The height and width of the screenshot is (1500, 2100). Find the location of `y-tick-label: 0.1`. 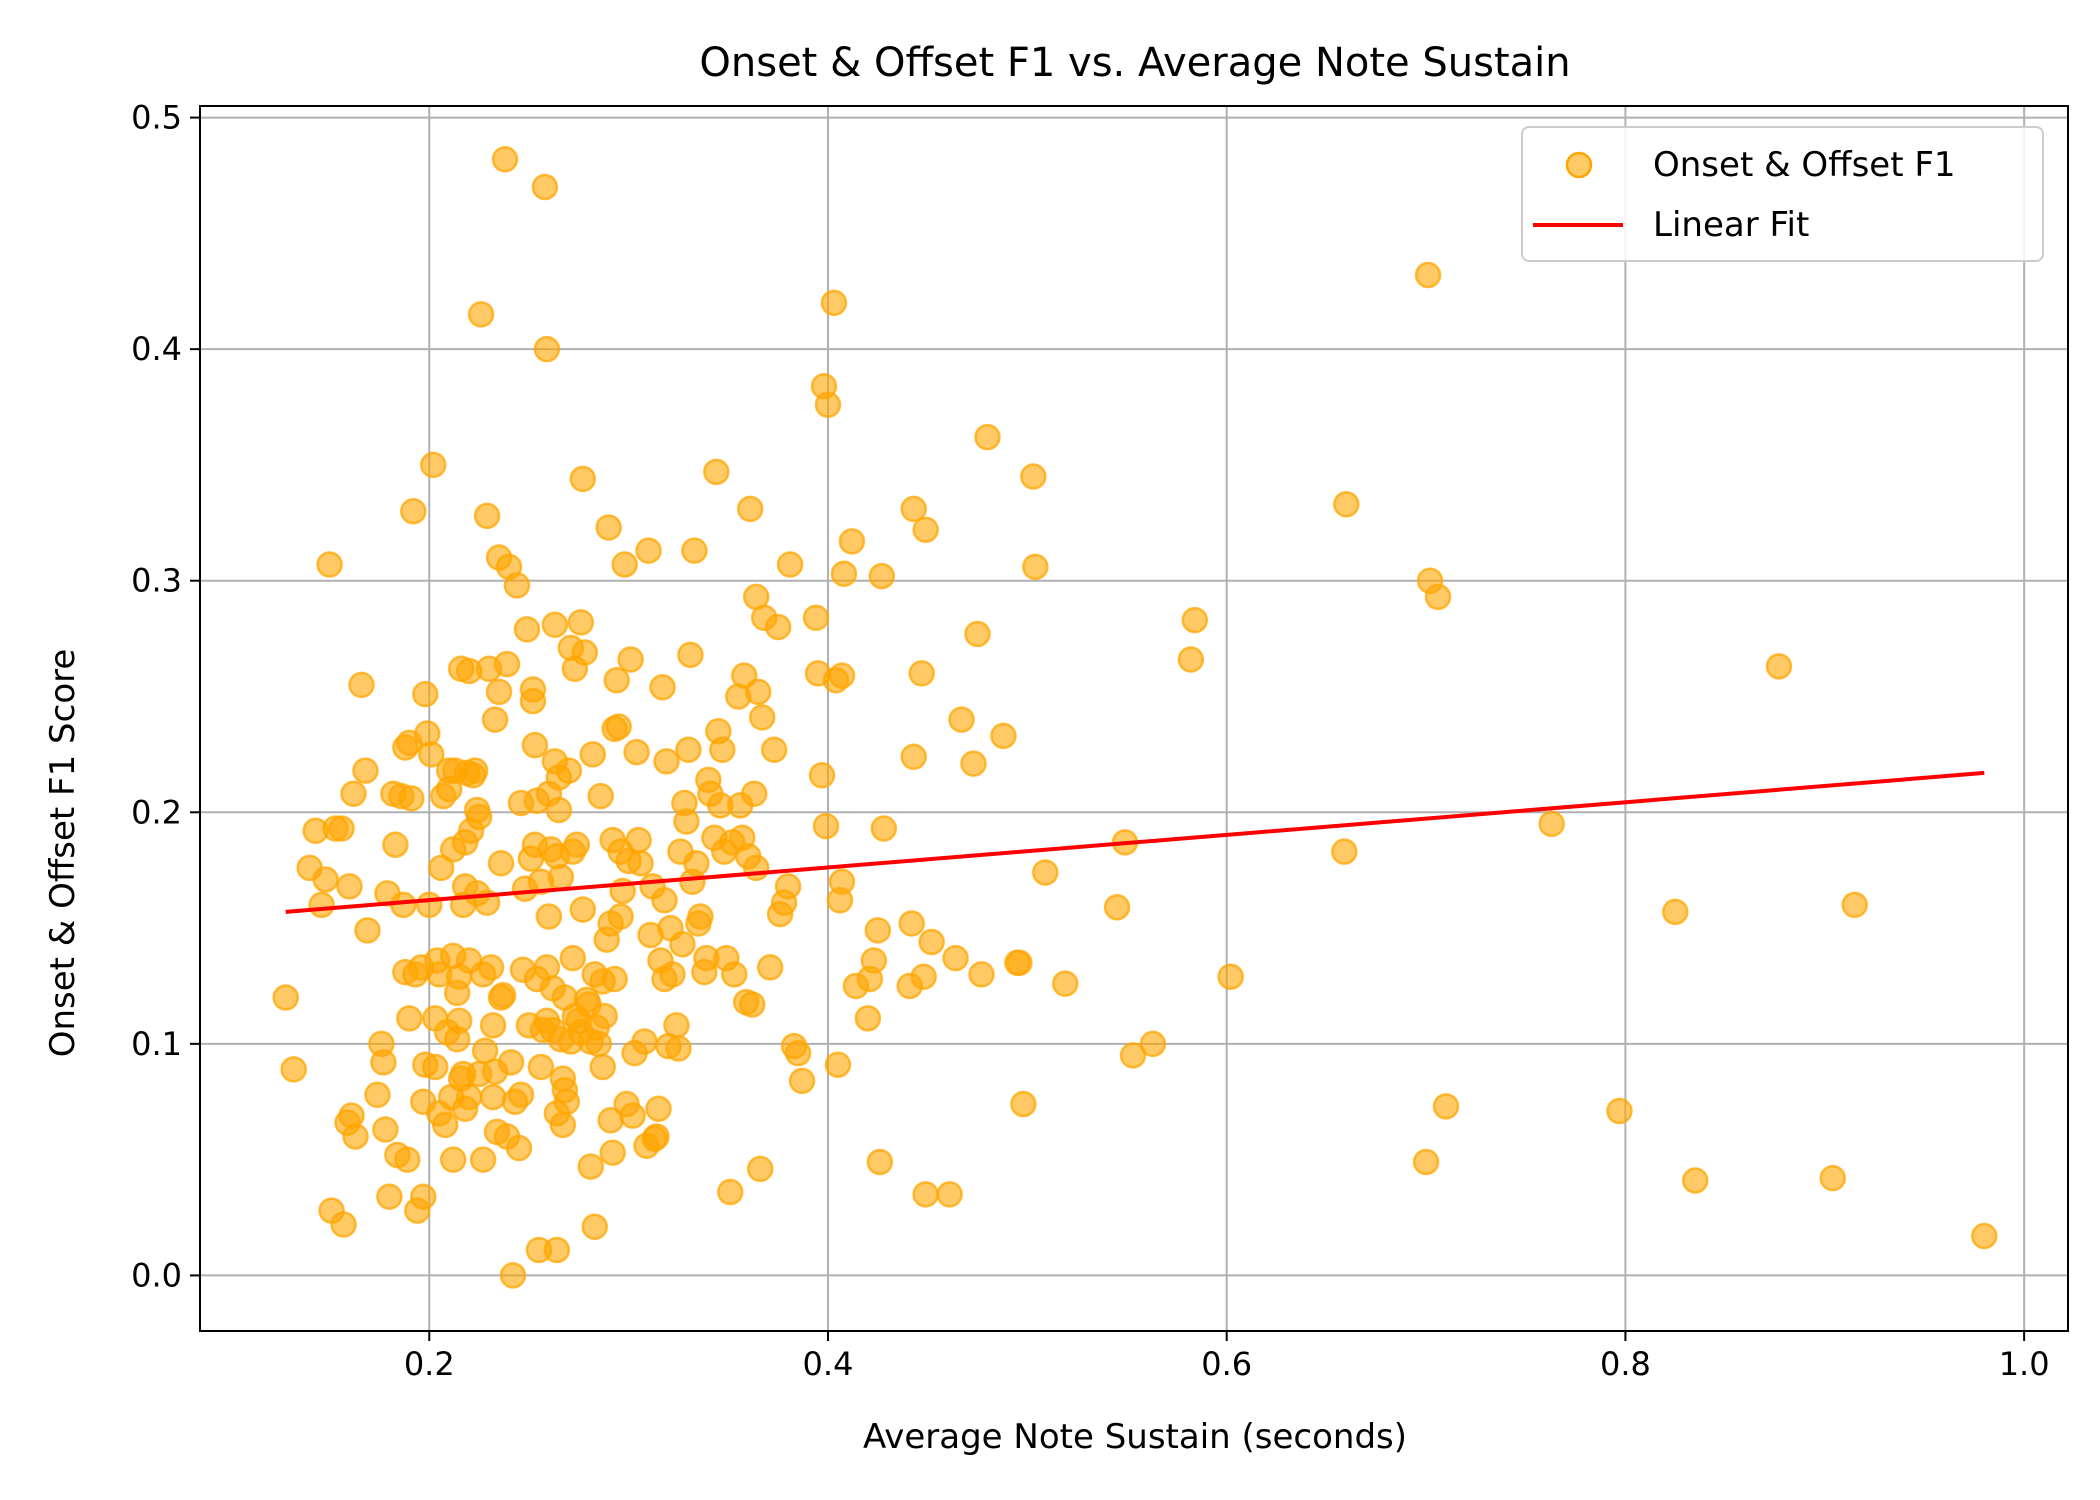

y-tick-label: 0.1 is located at coordinates (156, 1044).